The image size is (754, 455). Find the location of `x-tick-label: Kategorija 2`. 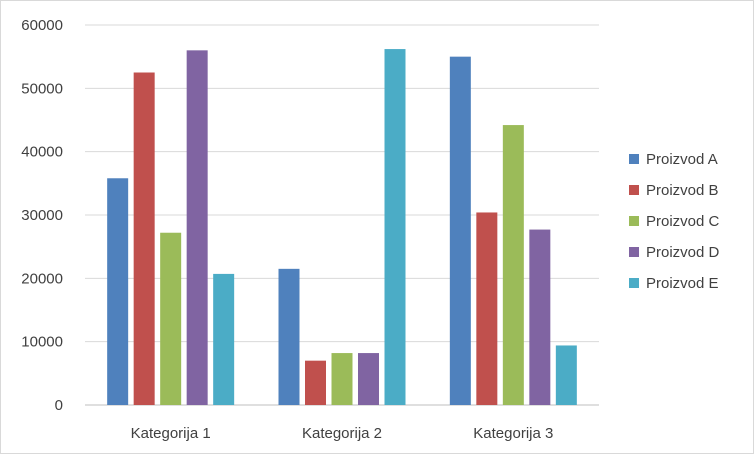

x-tick-label: Kategorija 2 is located at coordinates (342, 433).